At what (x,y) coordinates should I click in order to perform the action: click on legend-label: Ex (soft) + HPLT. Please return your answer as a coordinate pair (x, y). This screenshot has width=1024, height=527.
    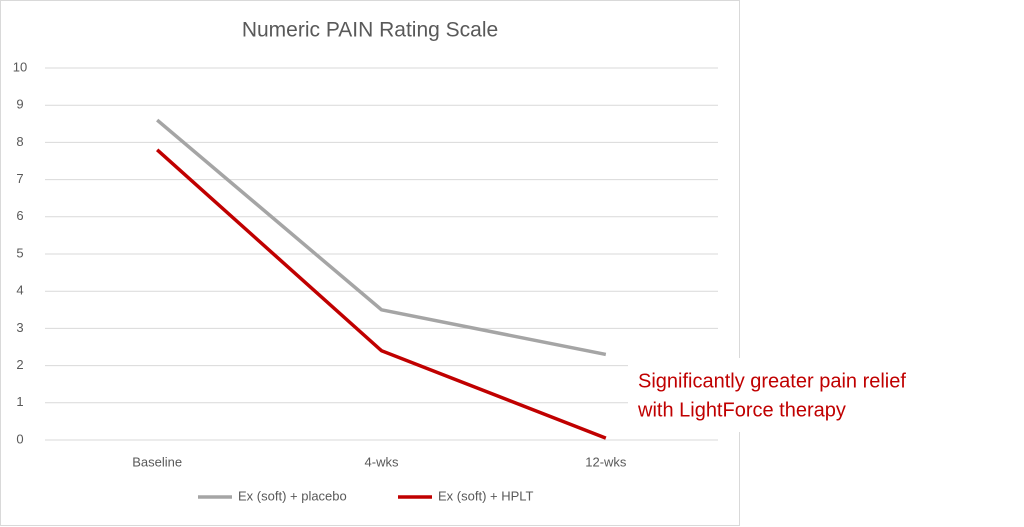
    Looking at the image, I should click on (486, 495).